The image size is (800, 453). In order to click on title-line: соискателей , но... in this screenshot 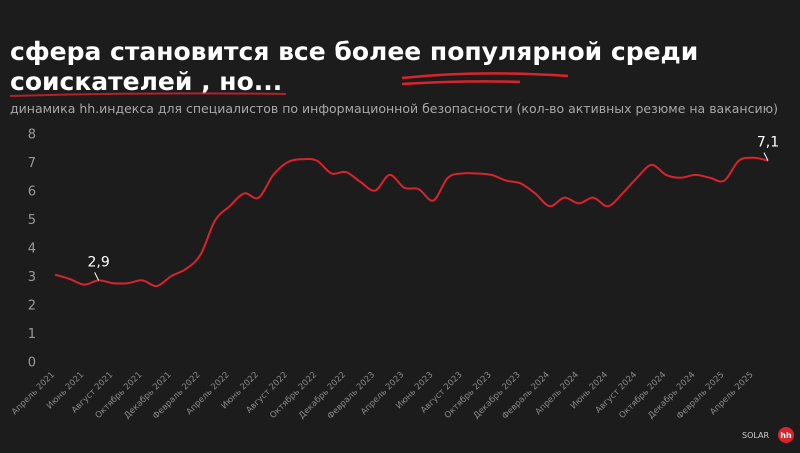, I will do `click(146, 81)`.